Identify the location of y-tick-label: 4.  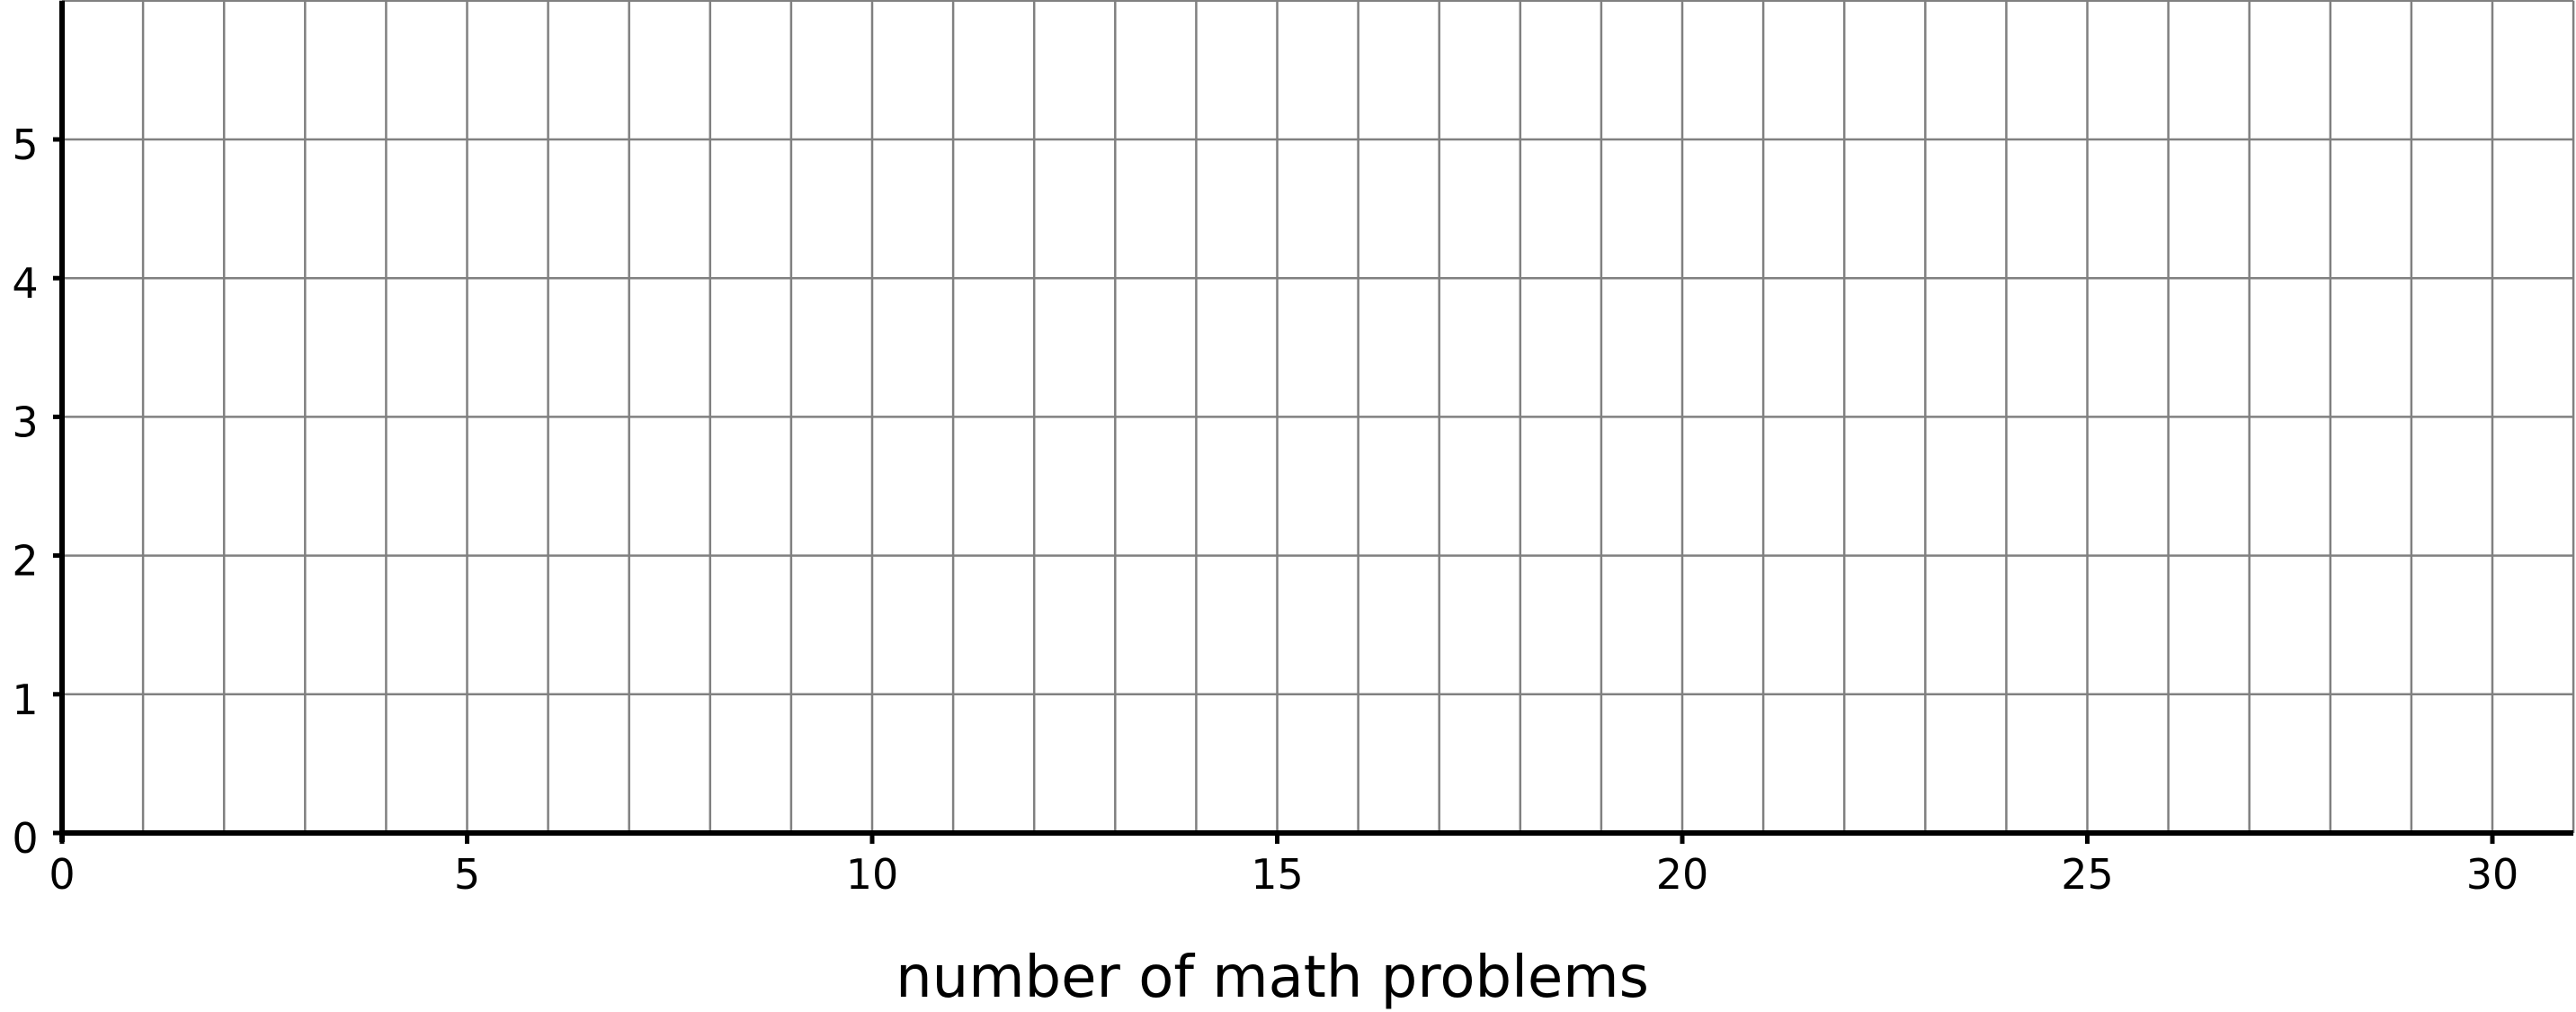
(25, 283).